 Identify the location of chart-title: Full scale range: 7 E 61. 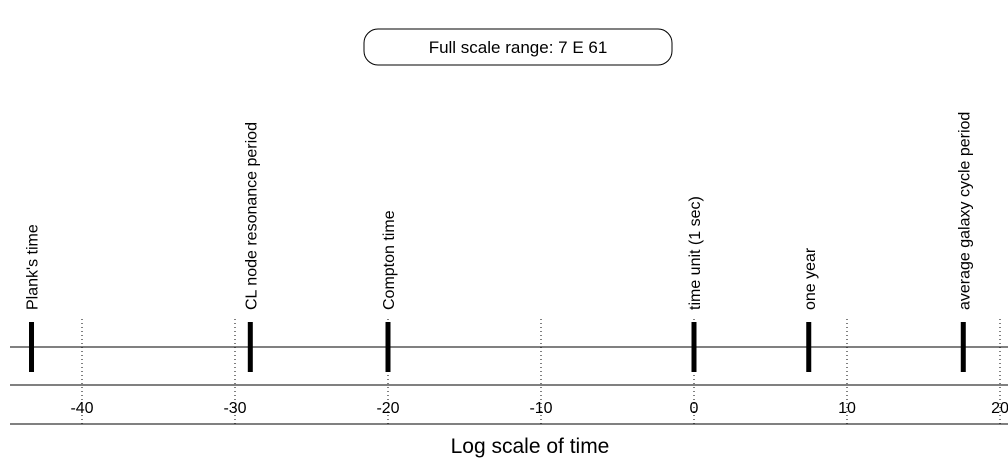
(518, 47).